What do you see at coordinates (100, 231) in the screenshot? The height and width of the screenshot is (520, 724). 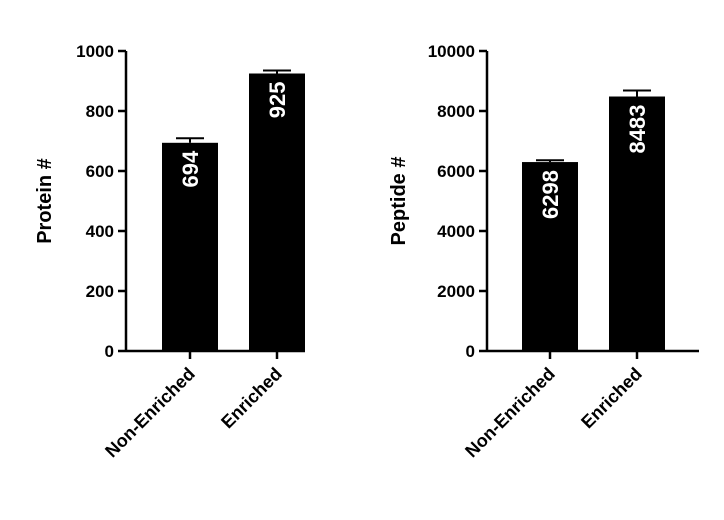 I see `y-tick-label: 400` at bounding box center [100, 231].